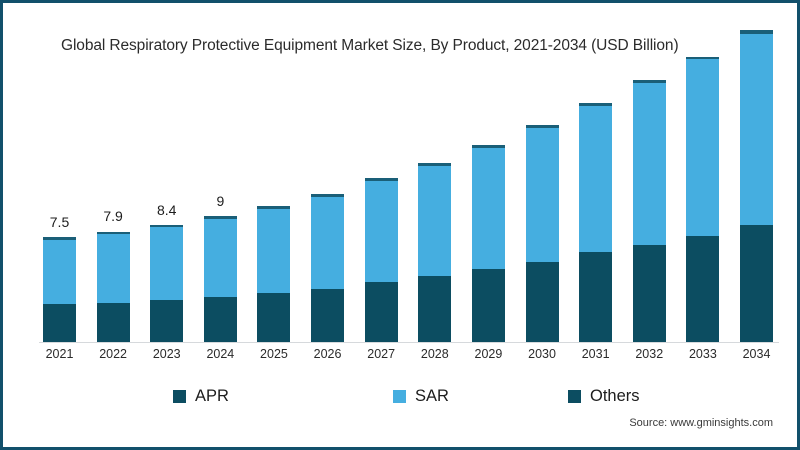  What do you see at coordinates (701, 423) in the screenshot?
I see `source-note: Source: www.gminsights.com` at bounding box center [701, 423].